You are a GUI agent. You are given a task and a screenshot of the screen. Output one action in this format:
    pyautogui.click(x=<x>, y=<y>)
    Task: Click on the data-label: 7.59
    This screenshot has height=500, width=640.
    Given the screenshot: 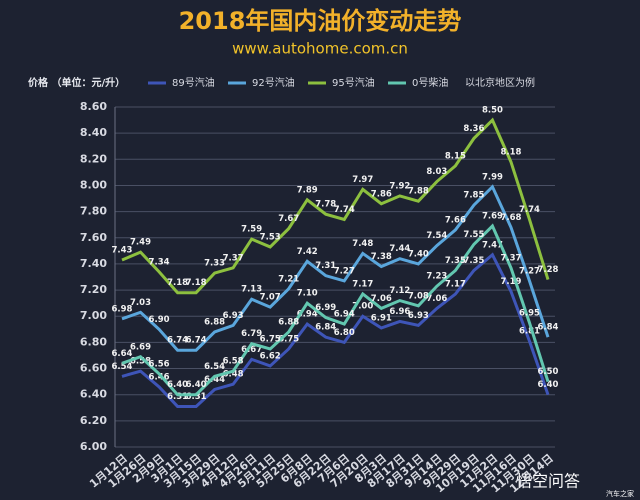 What is the action you would take?
    pyautogui.click(x=251, y=230)
    